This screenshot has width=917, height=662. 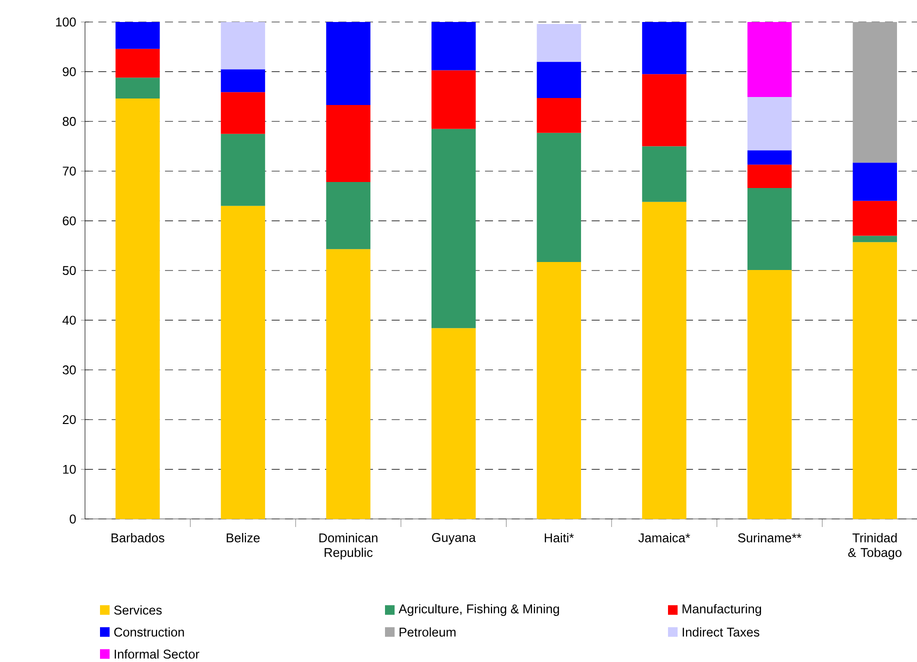 I want to click on y-tick-label: 90, so click(x=69, y=71).